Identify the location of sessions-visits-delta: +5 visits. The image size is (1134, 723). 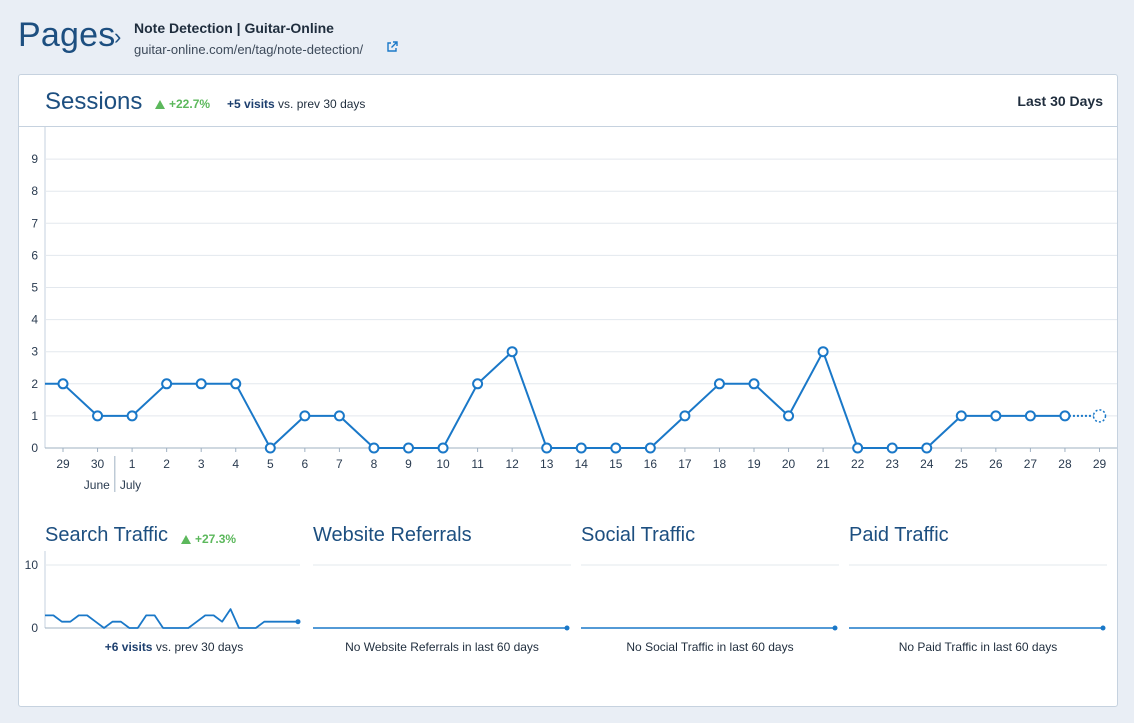
(251, 104).